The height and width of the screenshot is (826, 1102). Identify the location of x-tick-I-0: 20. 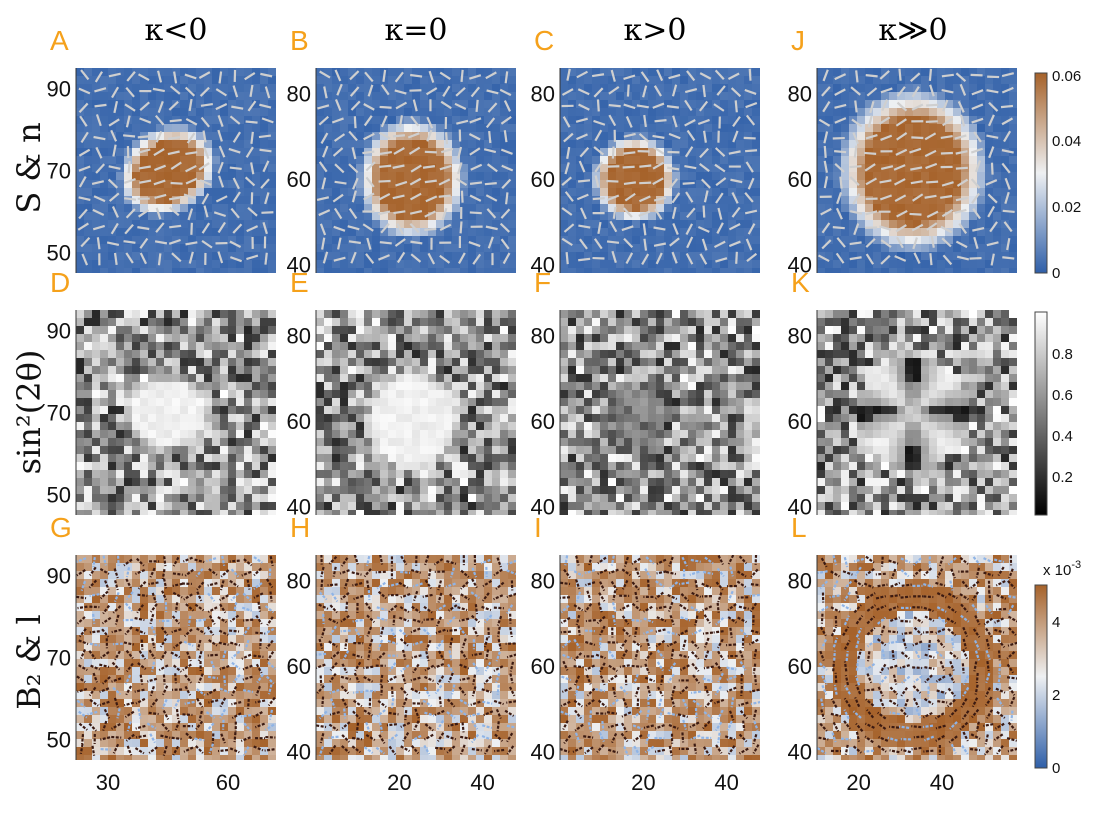
(643, 782).